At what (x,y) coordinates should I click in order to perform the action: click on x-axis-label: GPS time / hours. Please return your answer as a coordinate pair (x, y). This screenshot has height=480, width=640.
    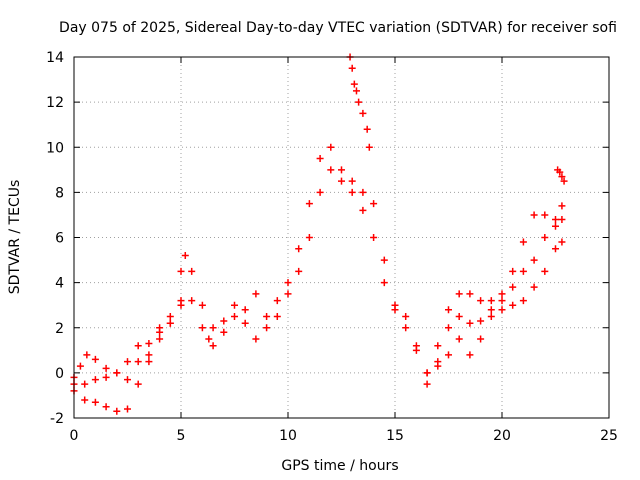
    Looking at the image, I should click on (339, 466).